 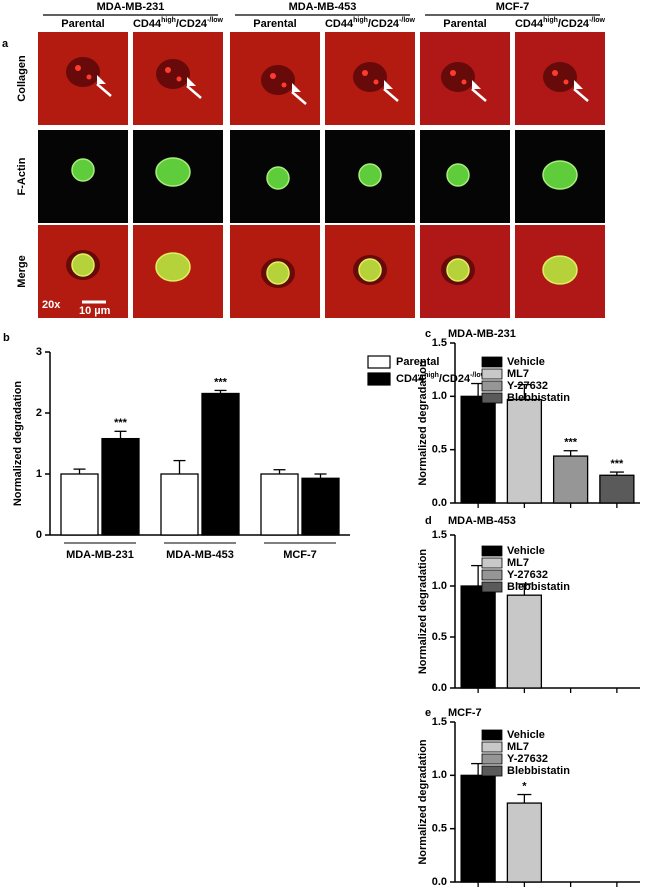 What do you see at coordinates (428, 334) in the screenshot?
I see `panel-letter: c` at bounding box center [428, 334].